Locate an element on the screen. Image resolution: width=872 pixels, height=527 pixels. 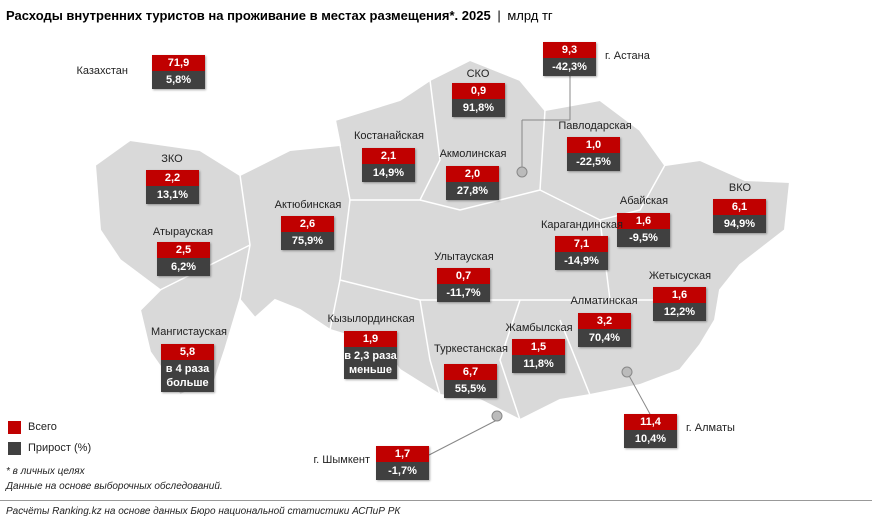
growth-value: -14,9% is located at coordinates (581, 261).